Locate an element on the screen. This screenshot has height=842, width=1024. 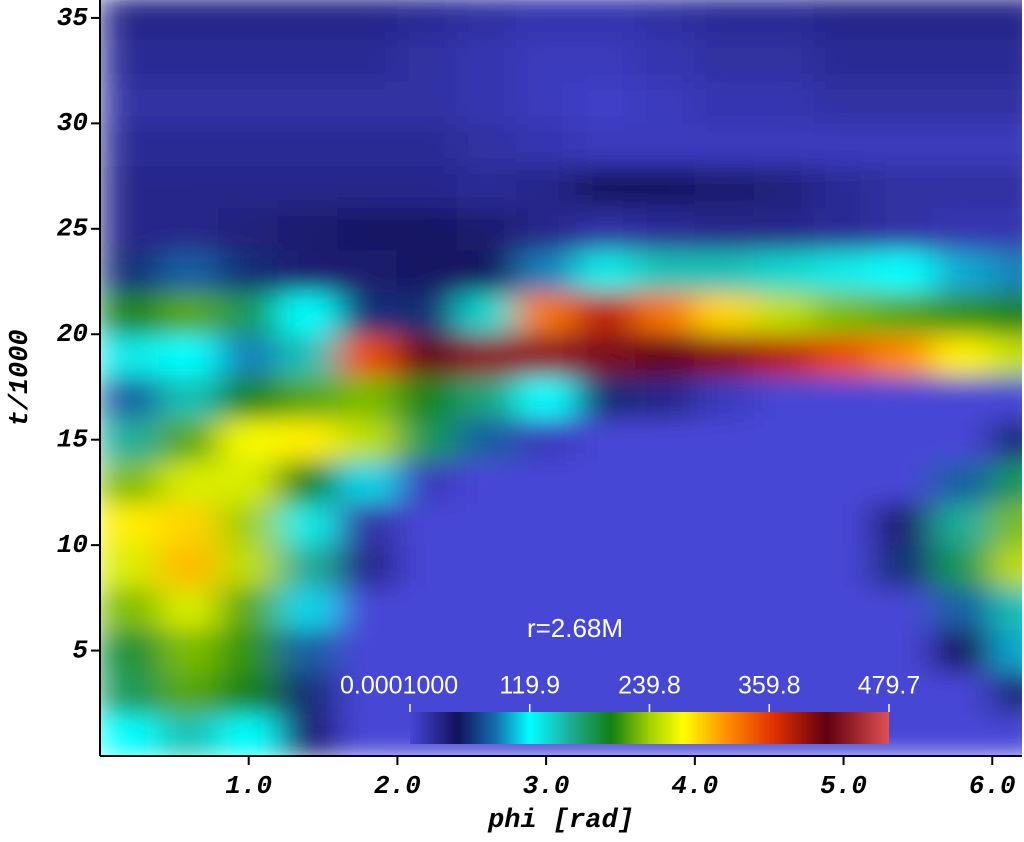
y-tick-label: 20 is located at coordinates (72, 334).